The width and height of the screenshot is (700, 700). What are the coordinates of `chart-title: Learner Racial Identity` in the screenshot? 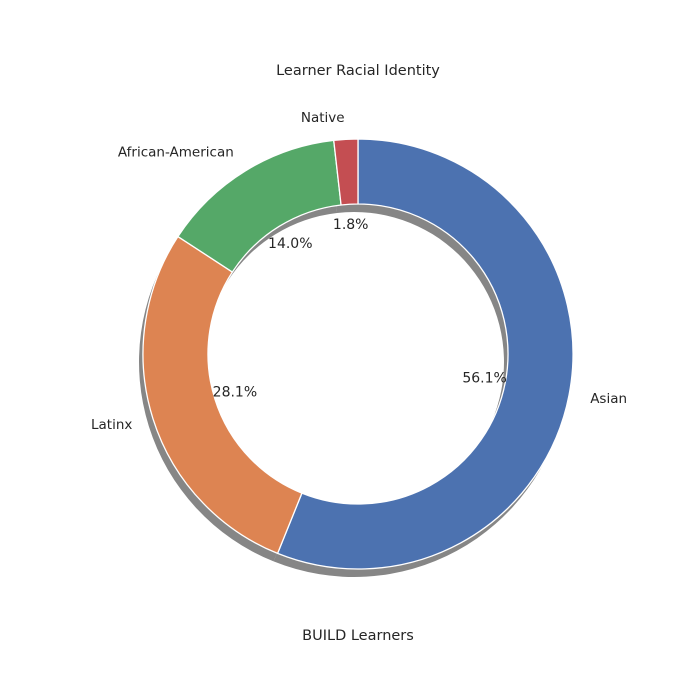 It's located at (358, 71).